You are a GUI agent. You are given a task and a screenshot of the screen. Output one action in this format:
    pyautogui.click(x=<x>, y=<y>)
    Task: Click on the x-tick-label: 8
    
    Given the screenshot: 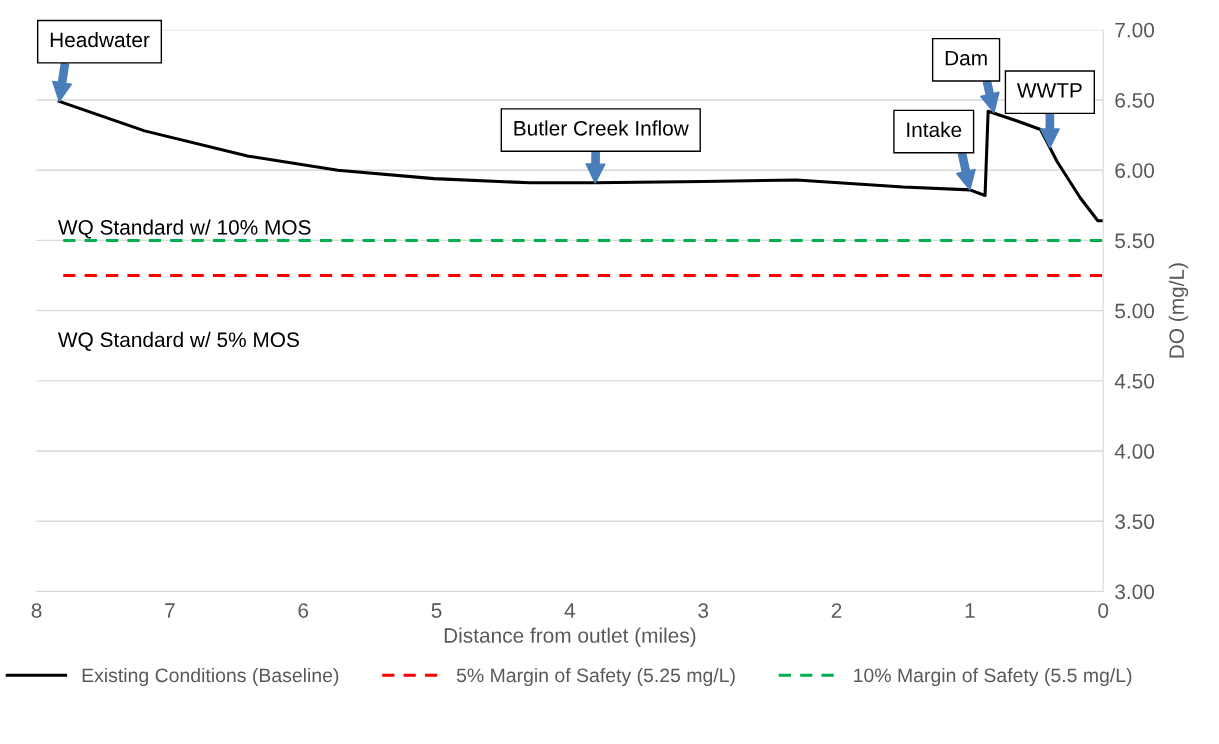 What is the action you would take?
    pyautogui.click(x=36, y=610)
    